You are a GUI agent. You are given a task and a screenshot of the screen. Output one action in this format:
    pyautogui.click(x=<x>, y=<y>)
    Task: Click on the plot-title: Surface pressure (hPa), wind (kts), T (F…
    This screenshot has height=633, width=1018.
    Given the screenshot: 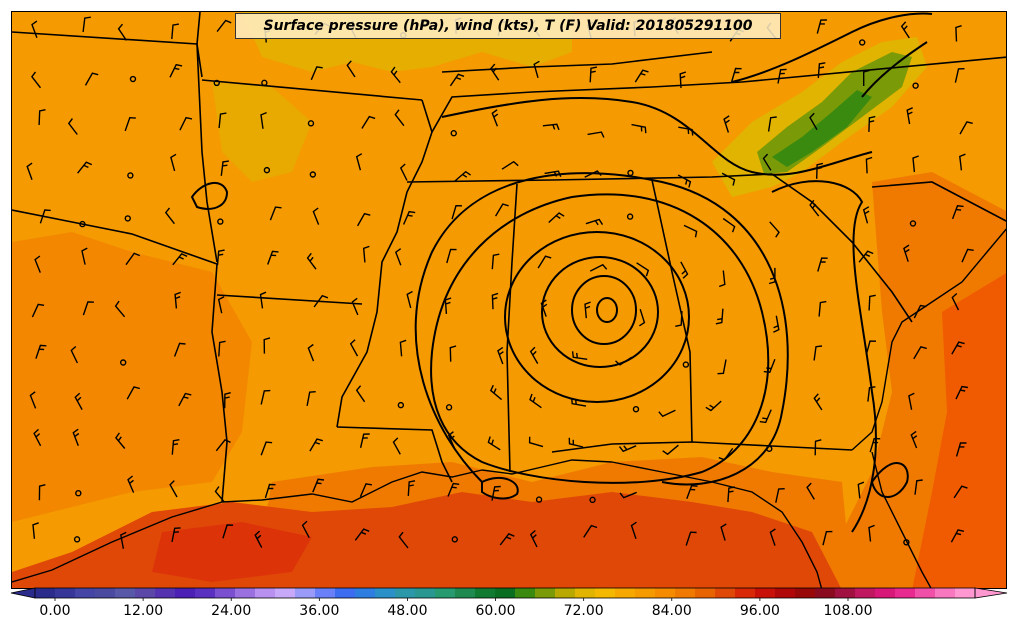 What is the action you would take?
    pyautogui.click(x=508, y=26)
    